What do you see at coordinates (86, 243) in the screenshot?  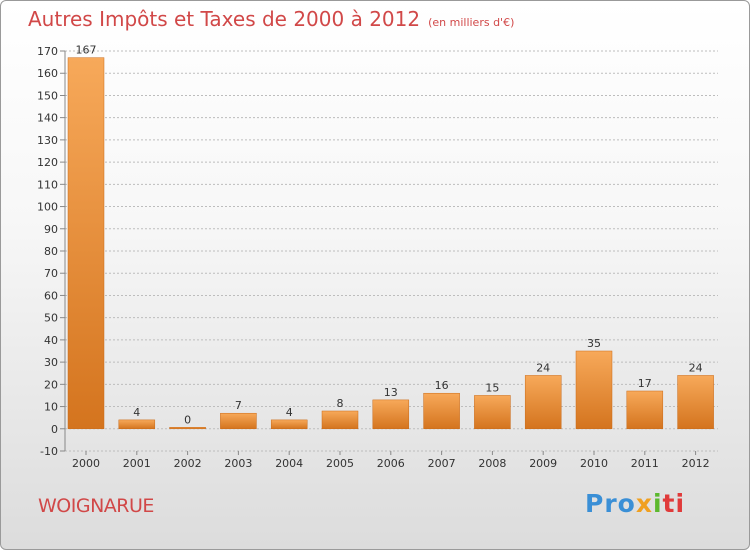 I see `bar-2000` at bounding box center [86, 243].